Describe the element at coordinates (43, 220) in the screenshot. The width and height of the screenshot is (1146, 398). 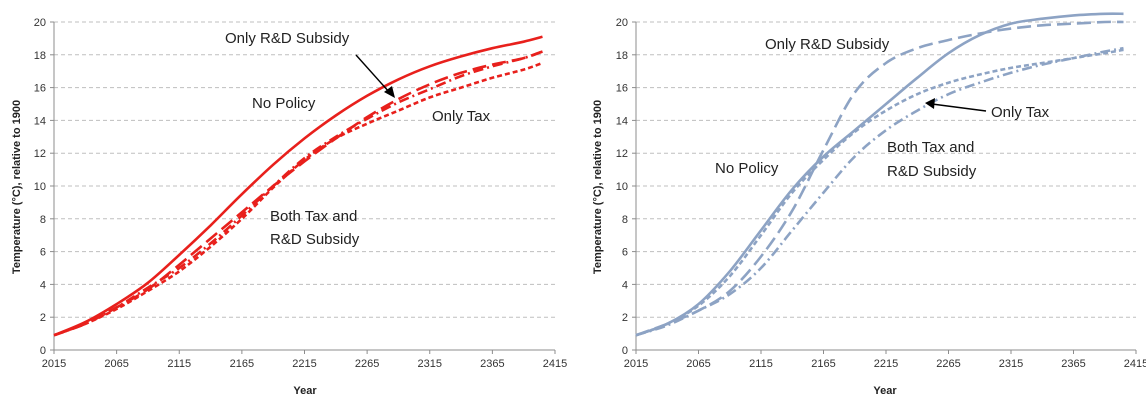
I see `left-y-tick-label: 8` at that location.